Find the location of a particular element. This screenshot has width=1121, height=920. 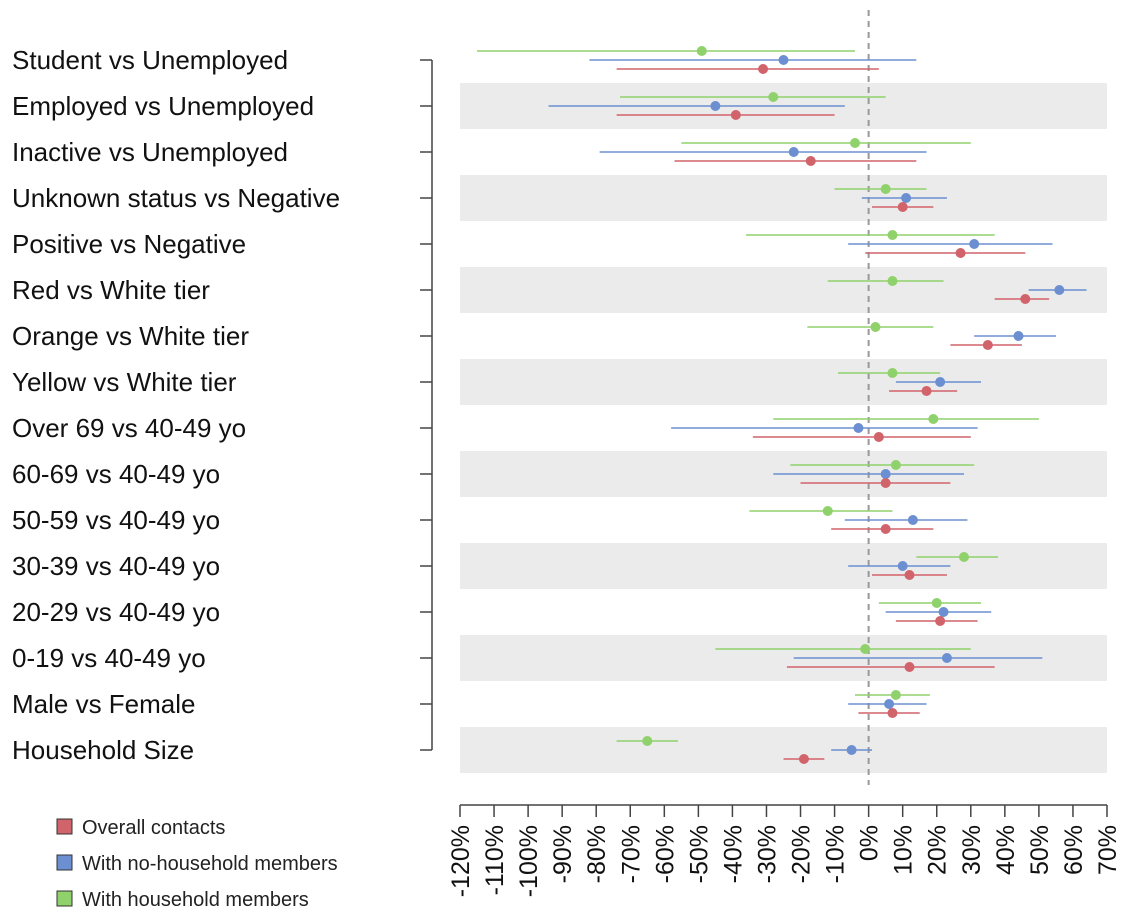

x-tick-label: -70% is located at coordinates (631, 854).